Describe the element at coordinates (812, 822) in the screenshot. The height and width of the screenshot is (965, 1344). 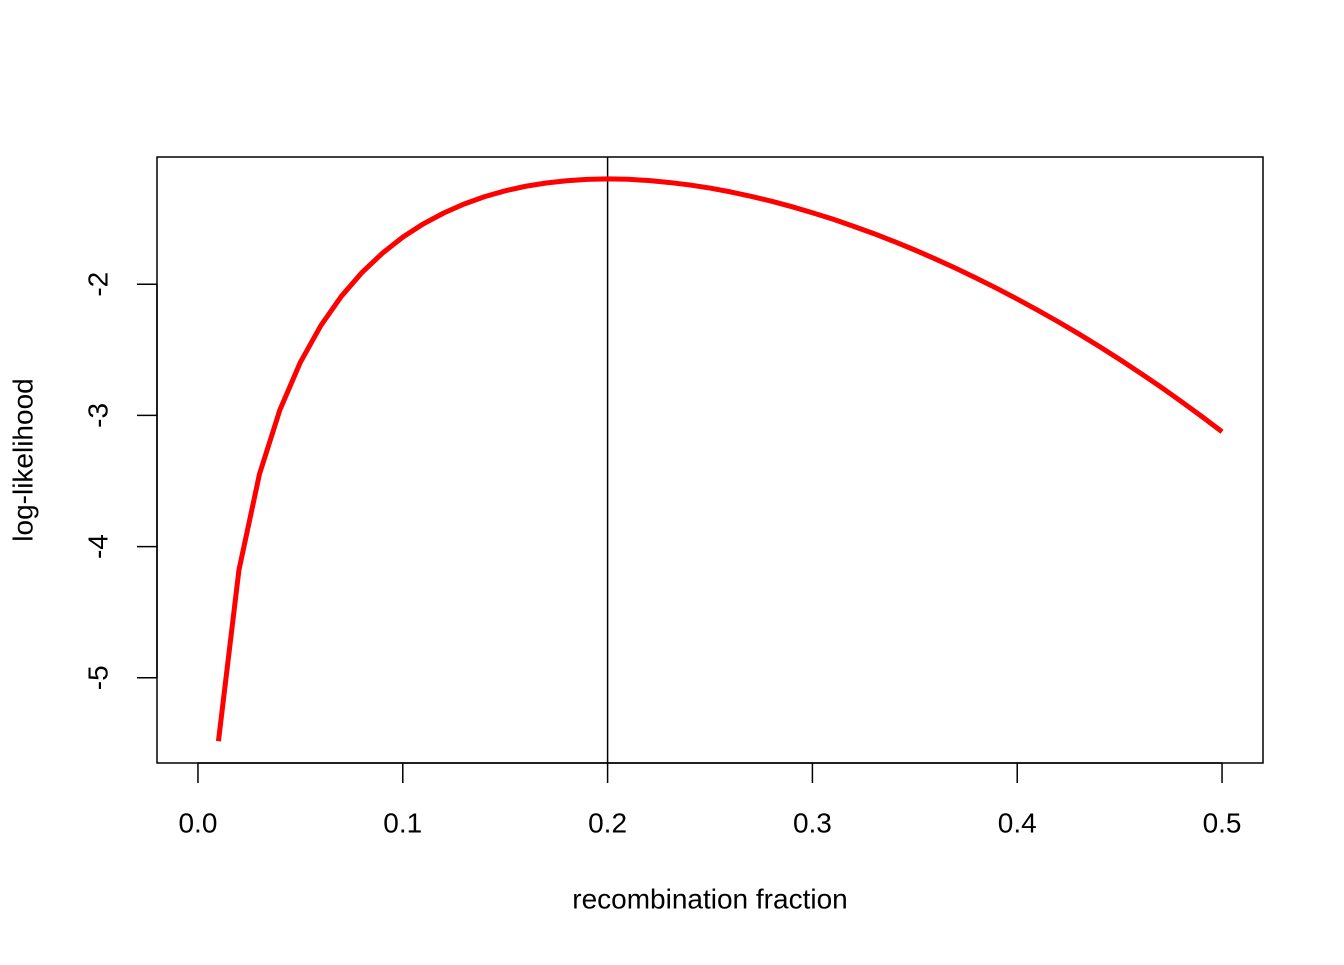
I see `x-tick-label: 0.3` at that location.